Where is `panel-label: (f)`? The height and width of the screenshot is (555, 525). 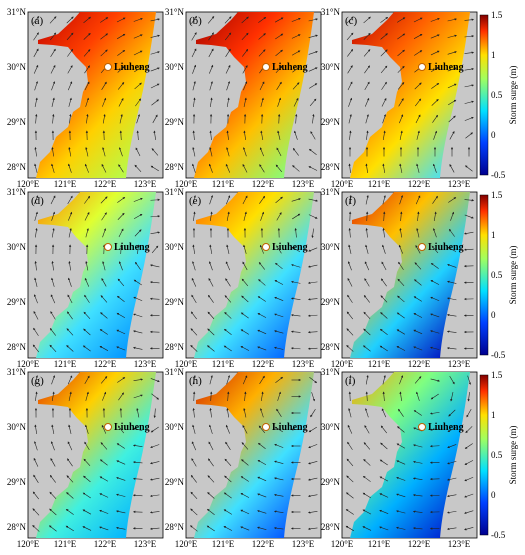 panel-label: (f) is located at coordinates (350, 201).